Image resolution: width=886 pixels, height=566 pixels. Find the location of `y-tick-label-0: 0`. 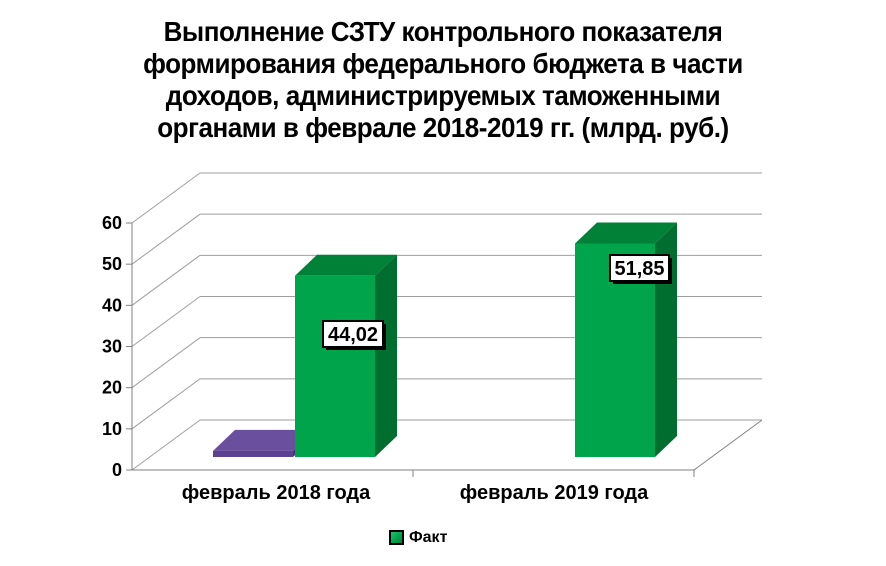

y-tick-label-0: 0 is located at coordinates (117, 470).